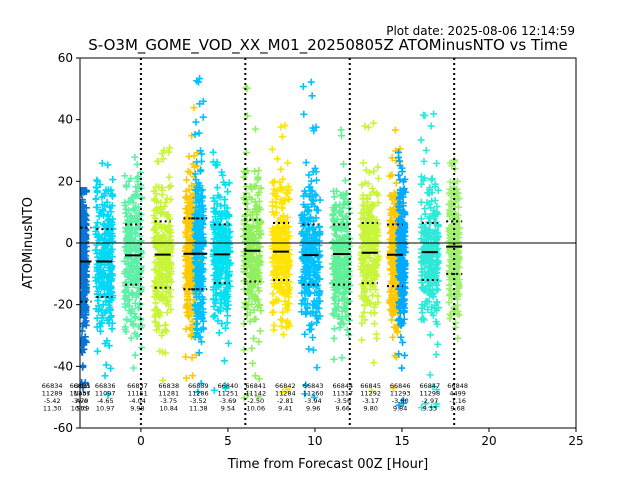 This screenshot has width=640, height=480. What do you see at coordinates (430, 409) in the screenshot?
I see `orbit-stat-sd: 9.33` at bounding box center [430, 409].